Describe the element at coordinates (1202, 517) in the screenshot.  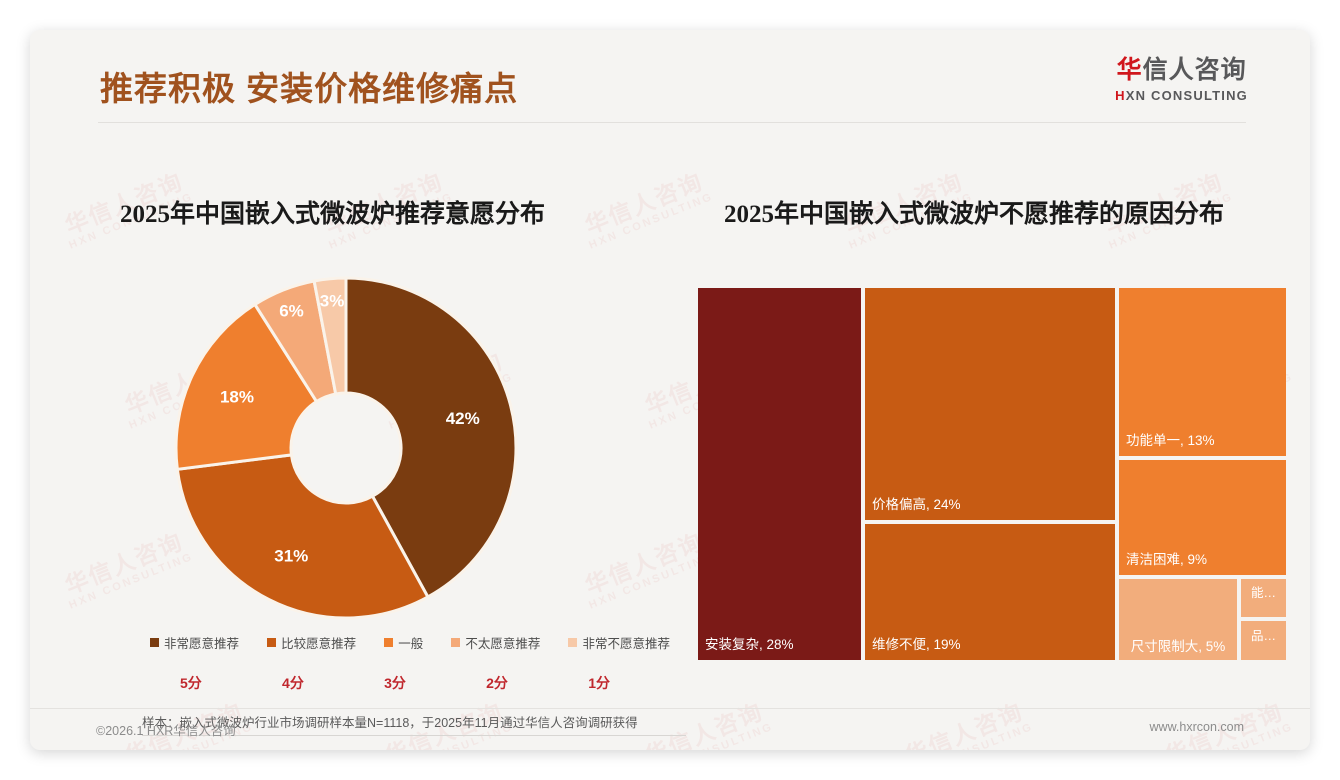
I see `treemap-cell: 清洁困难, 9%` at that location.